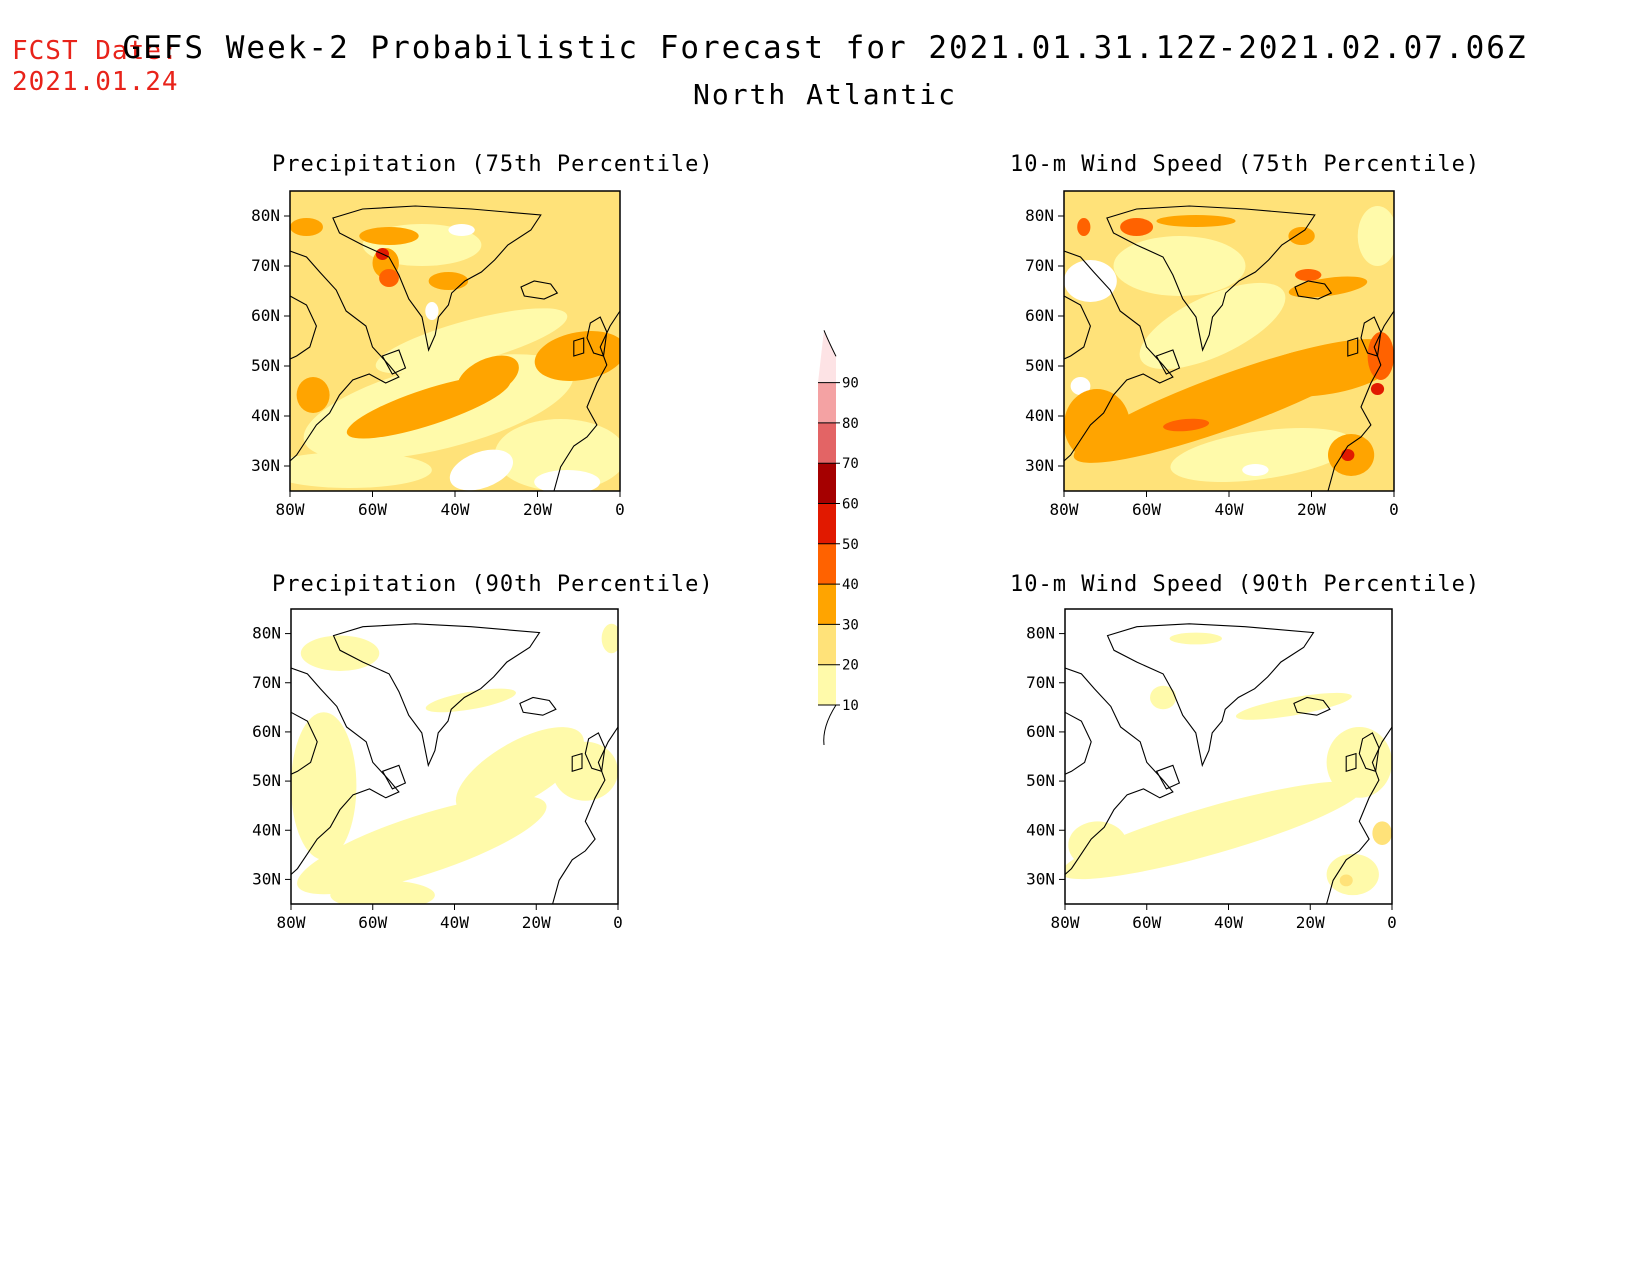 This screenshot has height=1275, width=1650. Describe the element at coordinates (1210, 695) in the screenshot. I see `greenland-coast` at that location.